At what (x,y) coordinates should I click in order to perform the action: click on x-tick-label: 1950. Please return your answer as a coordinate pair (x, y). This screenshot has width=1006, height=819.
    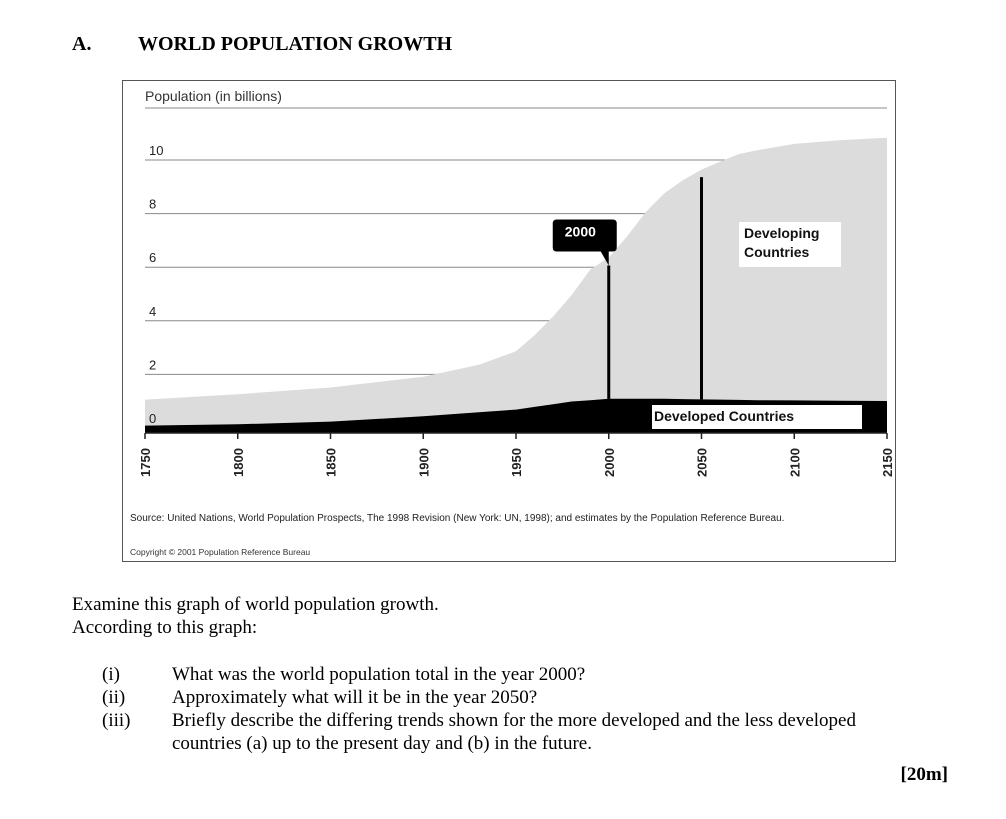
    Looking at the image, I should click on (516, 462).